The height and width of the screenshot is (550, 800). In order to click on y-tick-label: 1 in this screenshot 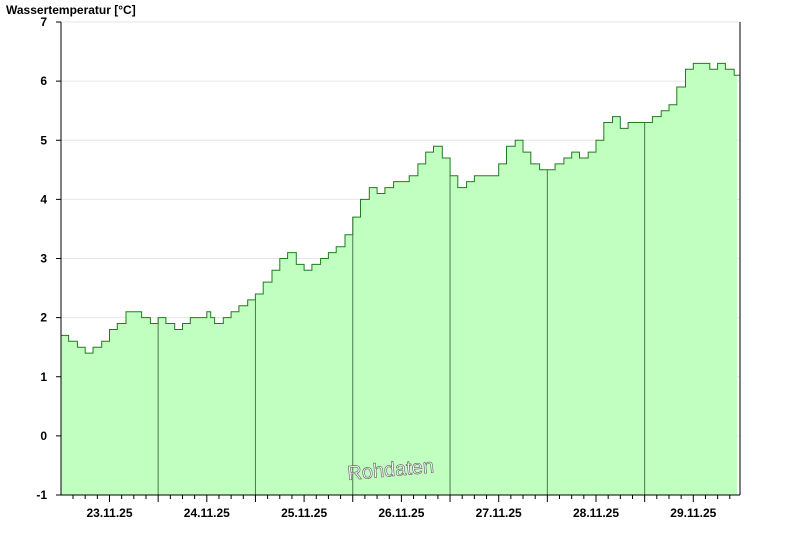, I will do `click(43, 377)`.